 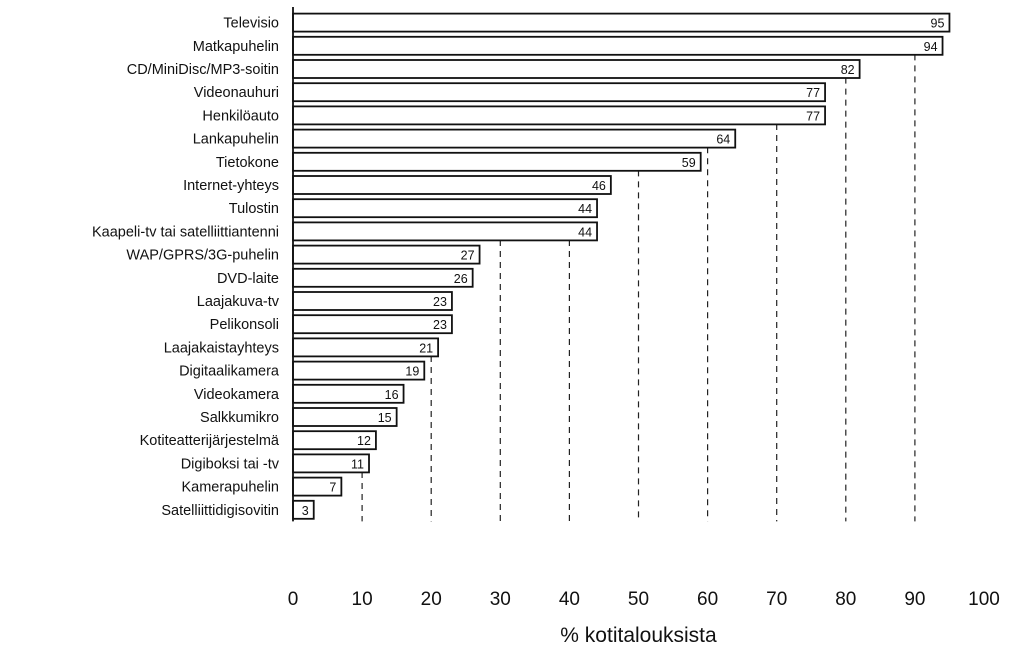 I want to click on category-label-2: CD/MiniDisc/MP3-soitin, so click(x=203, y=70).